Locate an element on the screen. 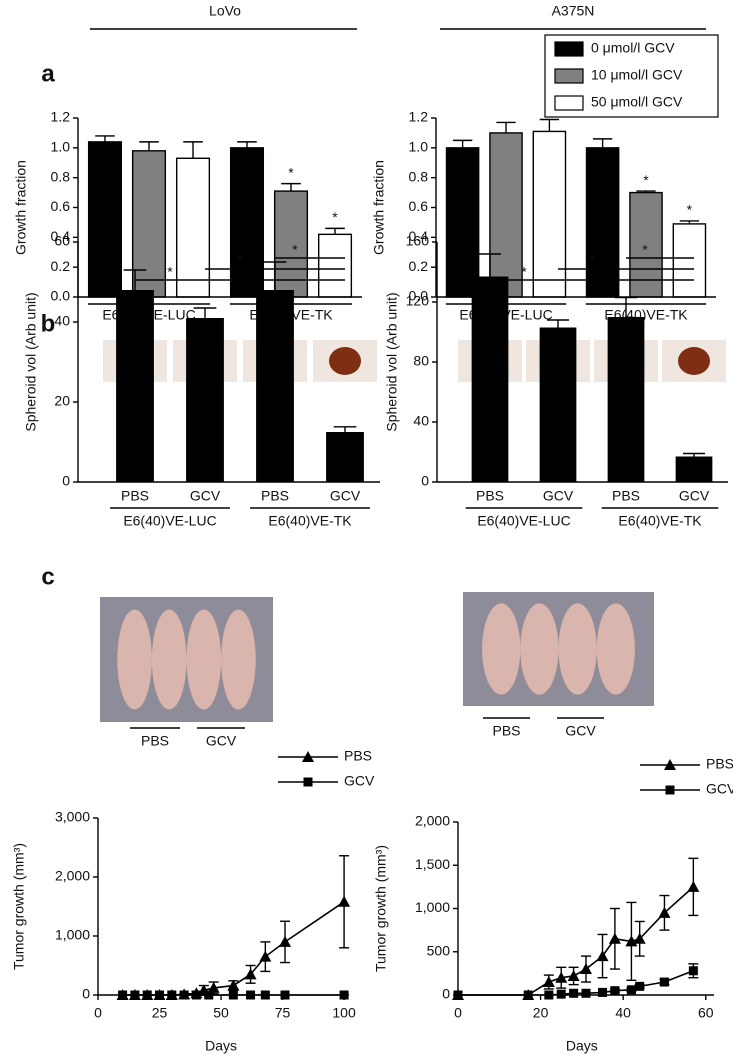  group-label: E6(40)VE-TK is located at coordinates (310, 521).